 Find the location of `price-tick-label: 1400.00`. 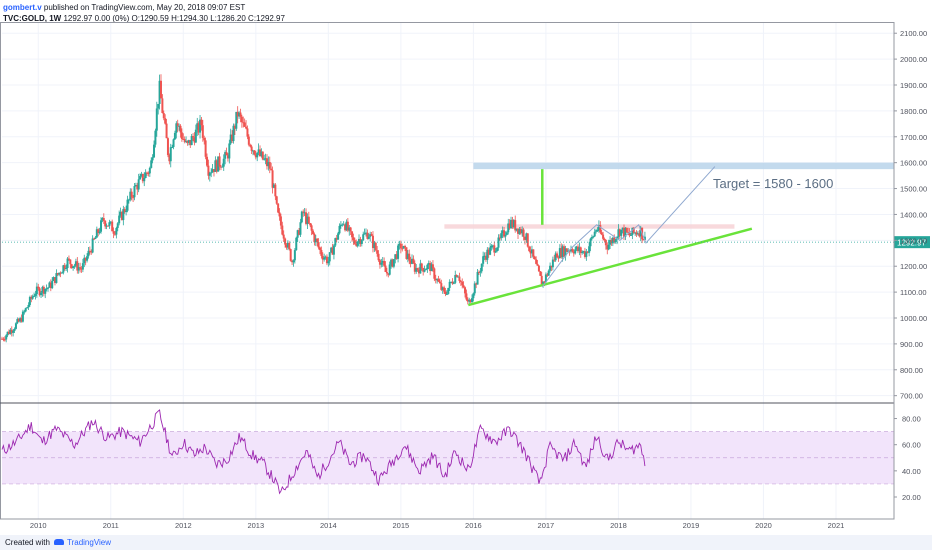

price-tick-label: 1400.00 is located at coordinates (913, 214).